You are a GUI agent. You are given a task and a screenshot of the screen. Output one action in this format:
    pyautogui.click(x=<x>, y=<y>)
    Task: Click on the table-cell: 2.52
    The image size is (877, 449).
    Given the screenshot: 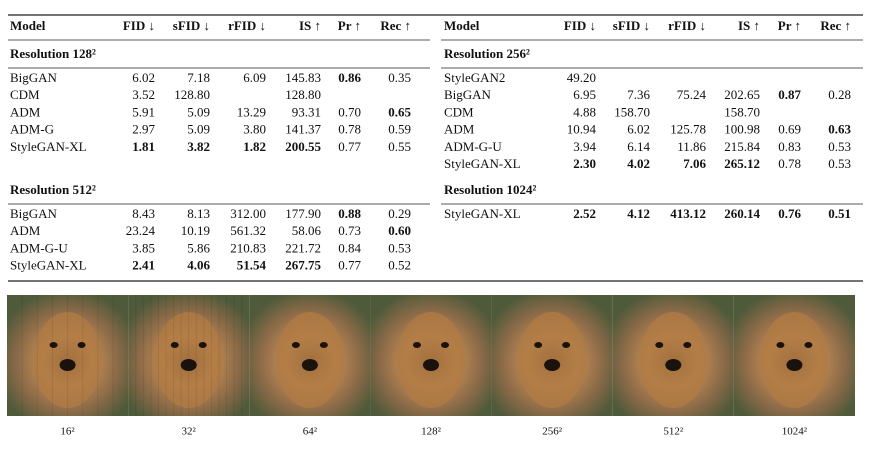 What is the action you would take?
    pyautogui.click(x=584, y=213)
    